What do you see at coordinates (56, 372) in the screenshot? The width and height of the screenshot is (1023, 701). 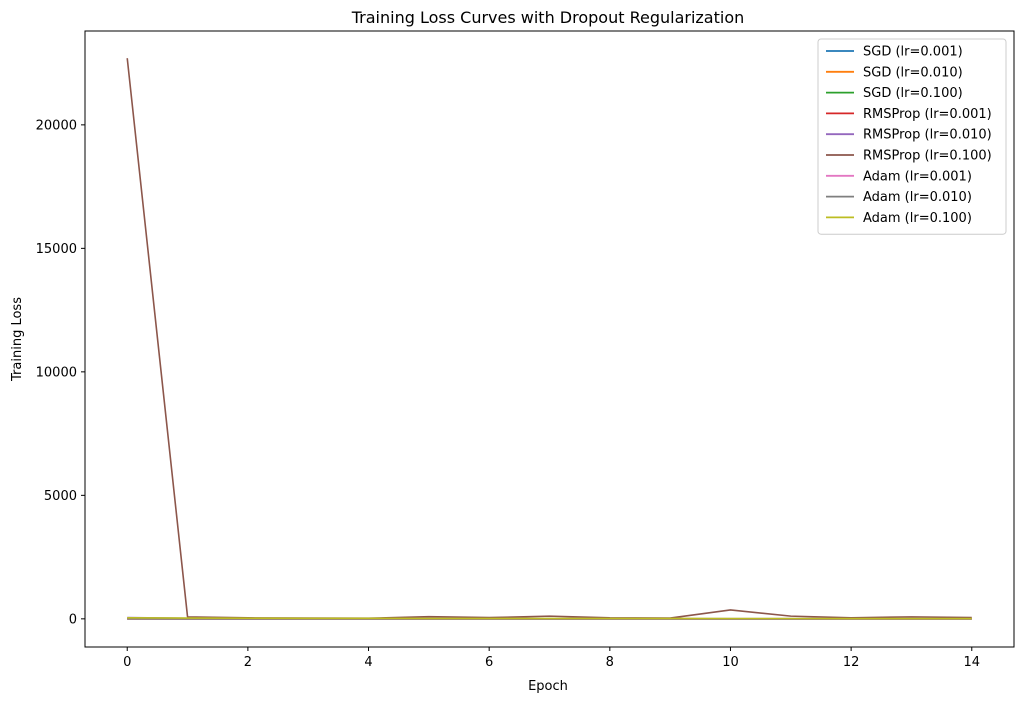 I see `y-tick-label: 10000` at bounding box center [56, 372].